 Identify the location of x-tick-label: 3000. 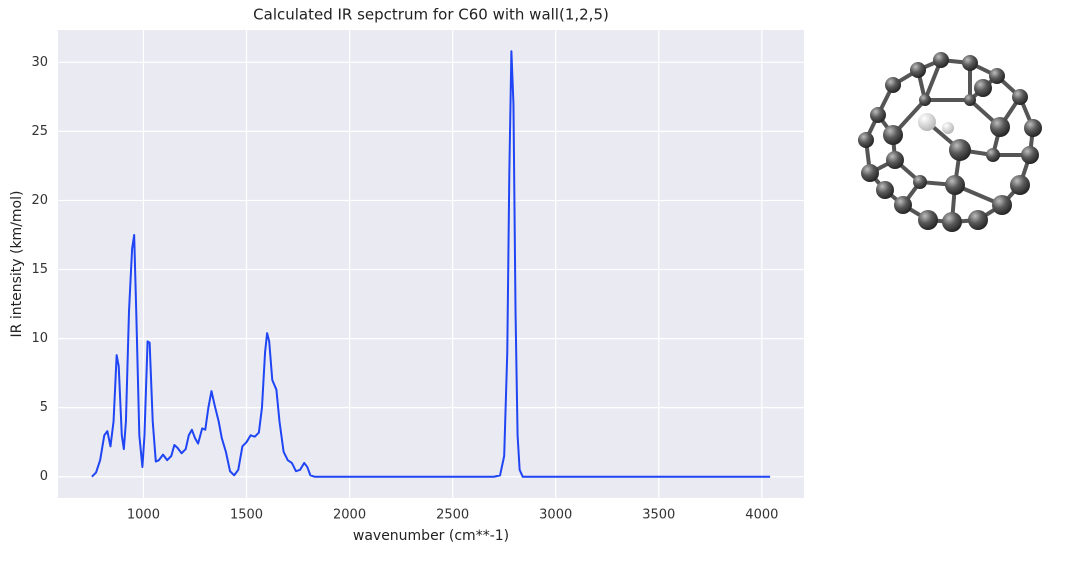
(555, 515).